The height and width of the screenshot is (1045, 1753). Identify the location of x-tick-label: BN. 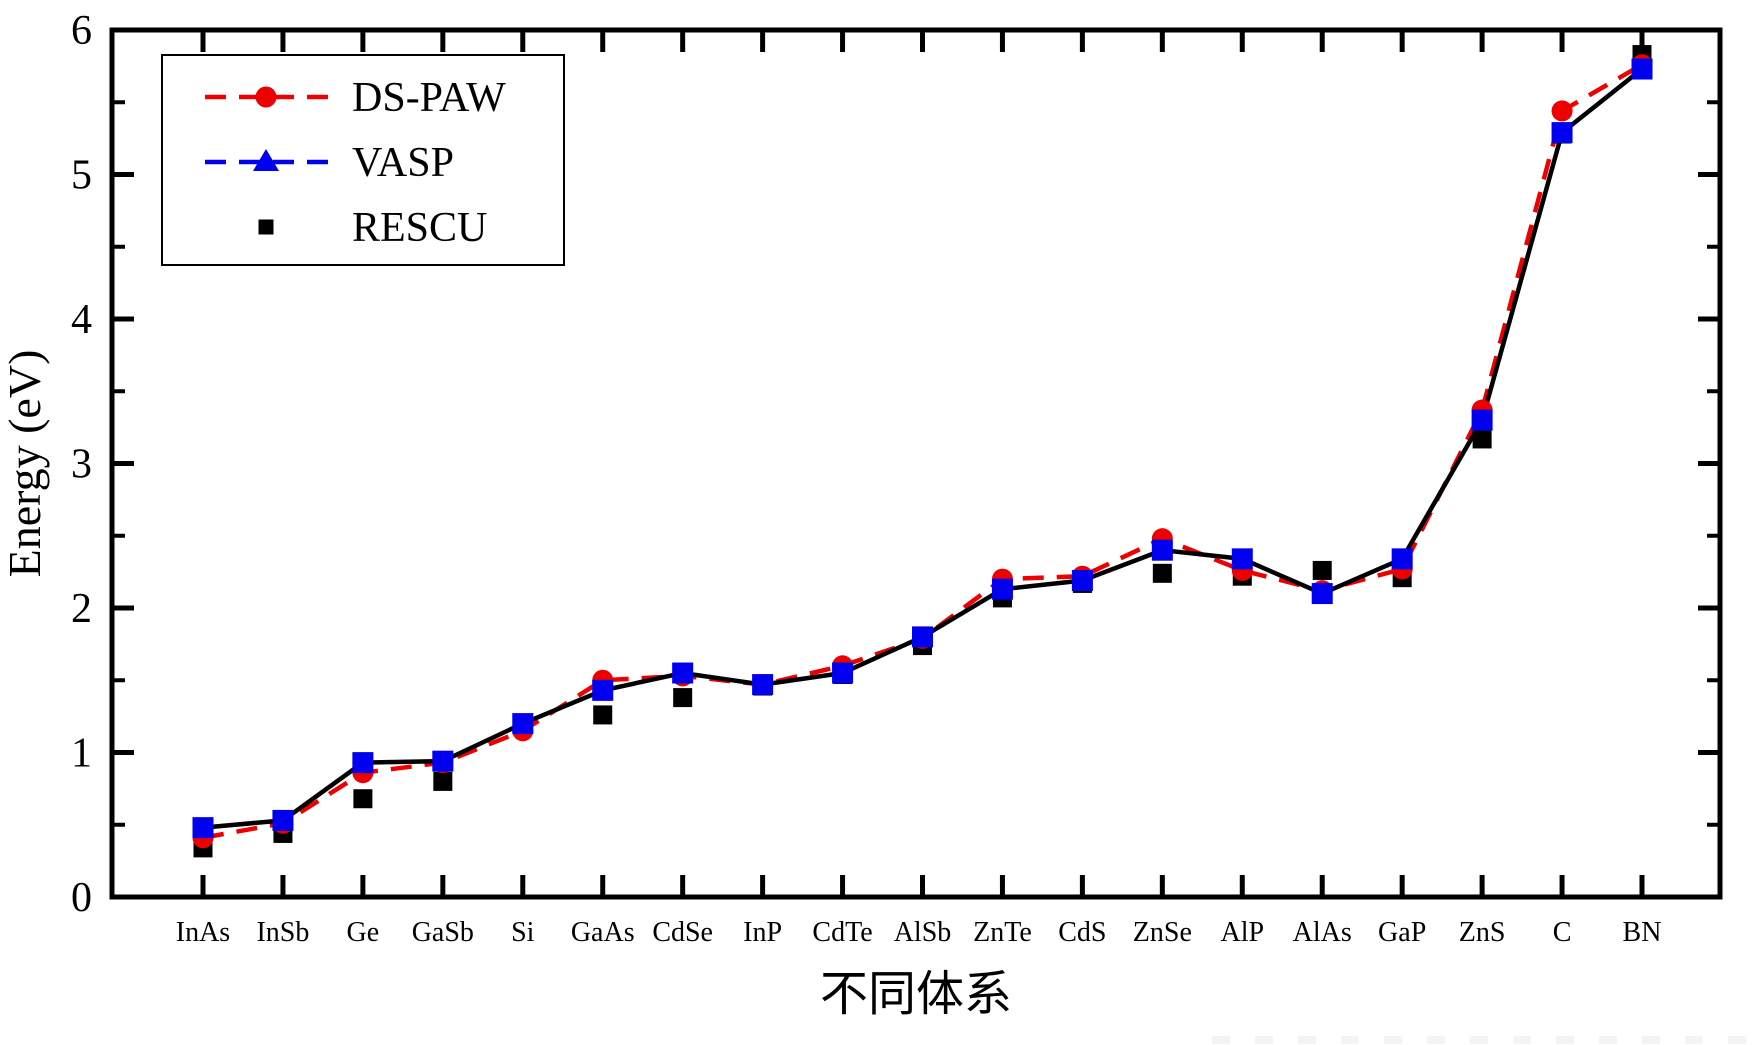
(1642, 932).